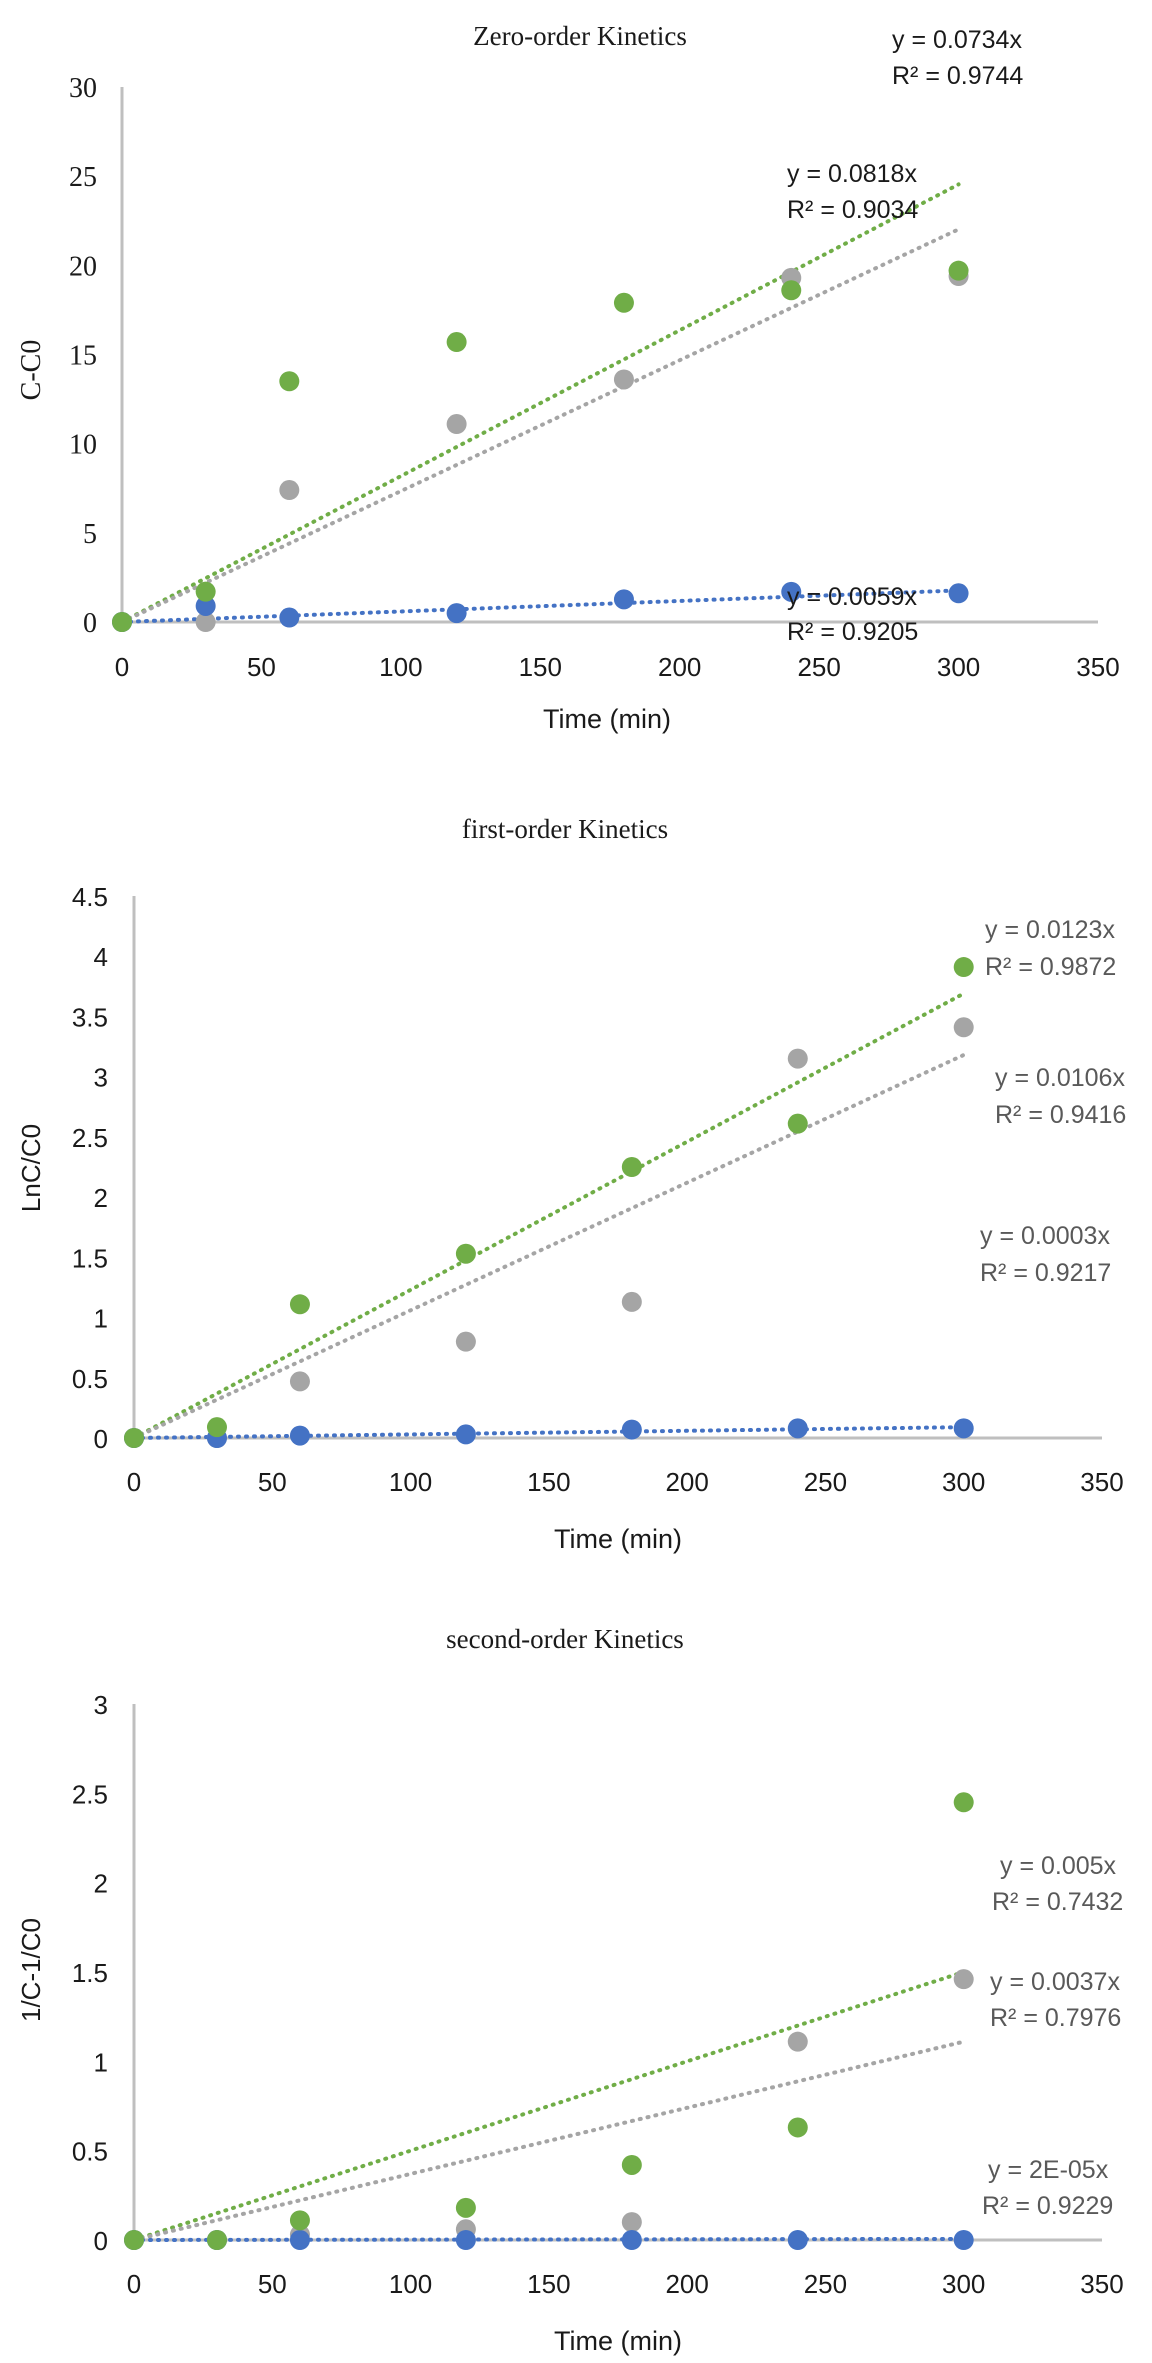 The width and height of the screenshot is (1152, 2363). Describe the element at coordinates (83, 88) in the screenshot. I see `y-tick-label: 30` at that location.